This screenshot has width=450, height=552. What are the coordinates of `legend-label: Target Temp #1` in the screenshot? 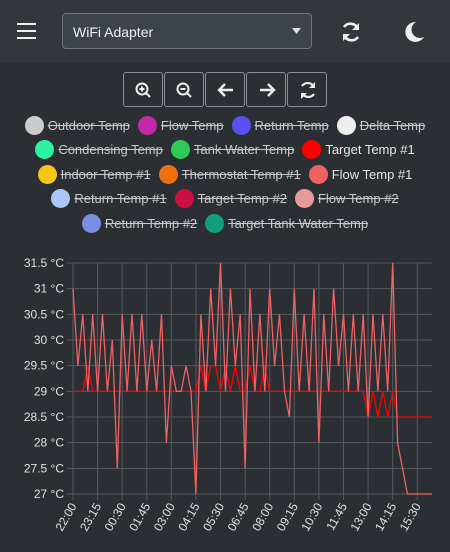 It's located at (370, 150).